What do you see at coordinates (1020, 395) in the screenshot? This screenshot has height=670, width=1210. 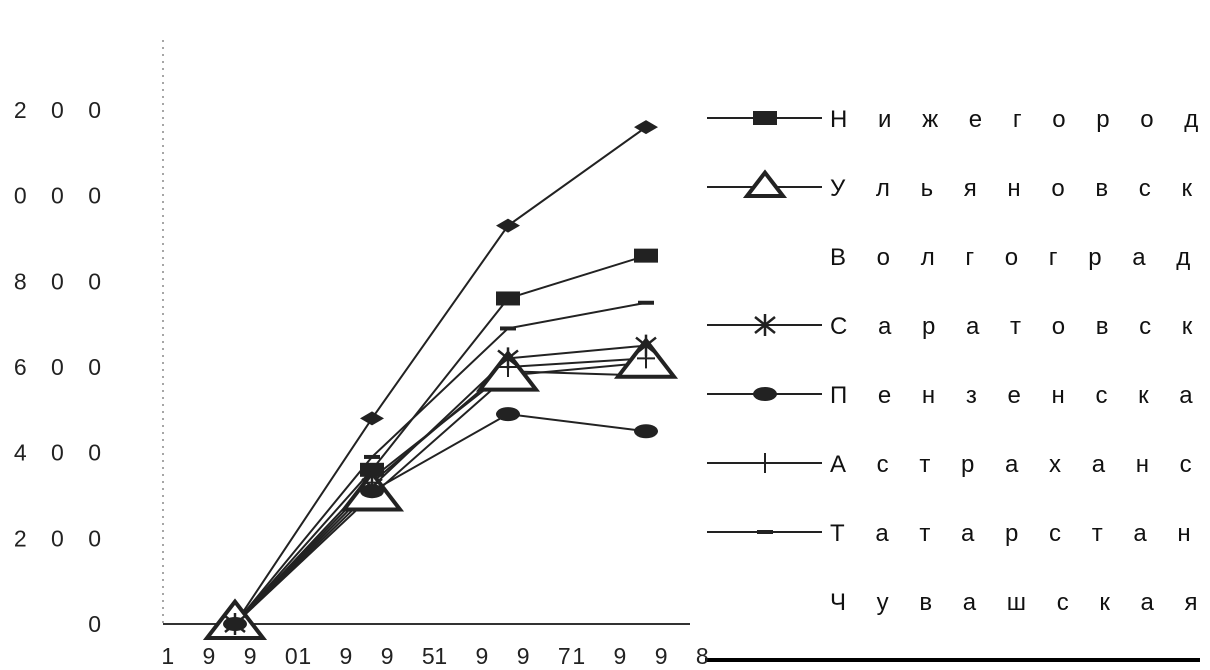 I see `legend-label: П е н з е н с к а я` at bounding box center [1020, 395].